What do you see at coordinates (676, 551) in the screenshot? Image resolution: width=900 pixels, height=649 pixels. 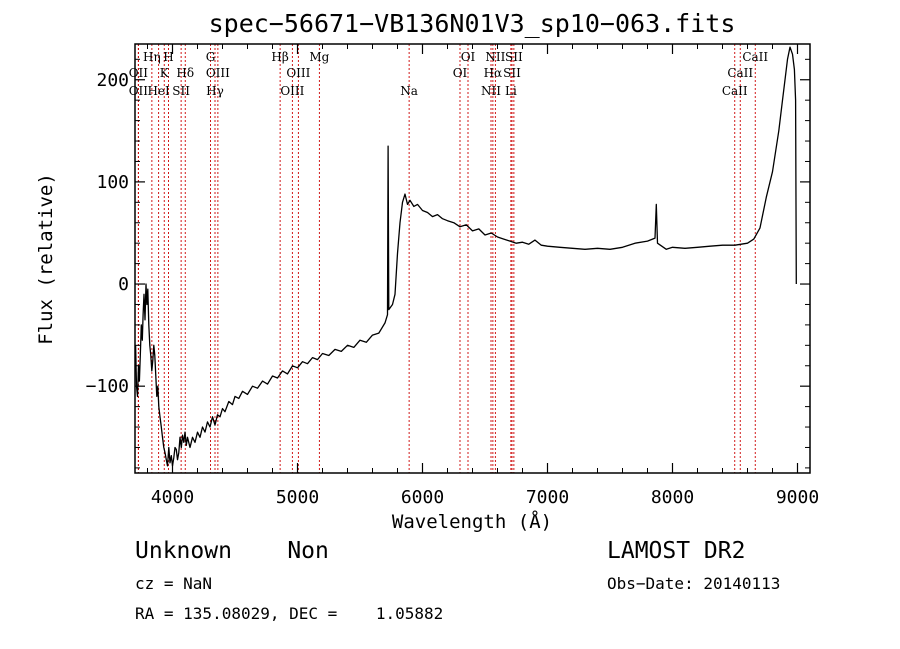 I see `survey-label: LAMOST DR2` at bounding box center [676, 551].